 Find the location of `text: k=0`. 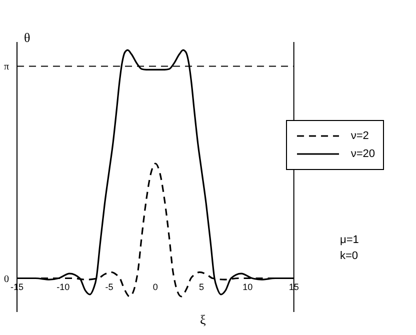

text: k=0 is located at coordinates (349, 256).